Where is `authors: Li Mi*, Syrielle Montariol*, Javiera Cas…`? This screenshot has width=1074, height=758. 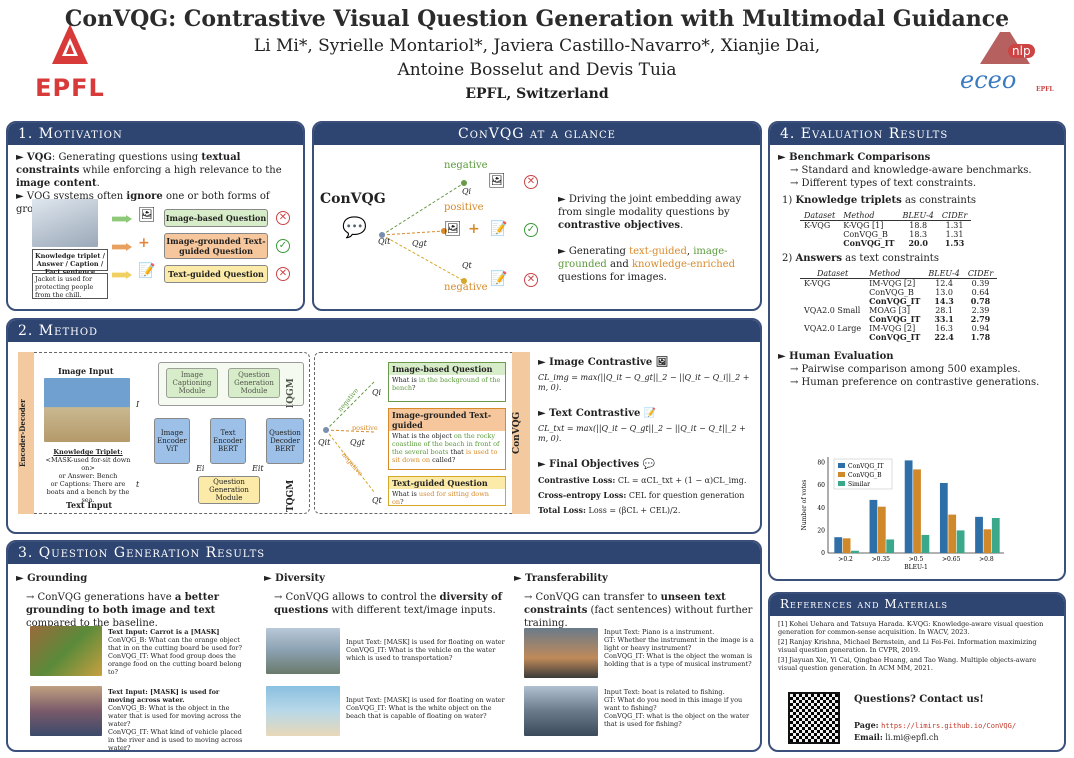 authors: Li Mi*, Syrielle Montariol*, Javiera Cas… is located at coordinates (537, 58).